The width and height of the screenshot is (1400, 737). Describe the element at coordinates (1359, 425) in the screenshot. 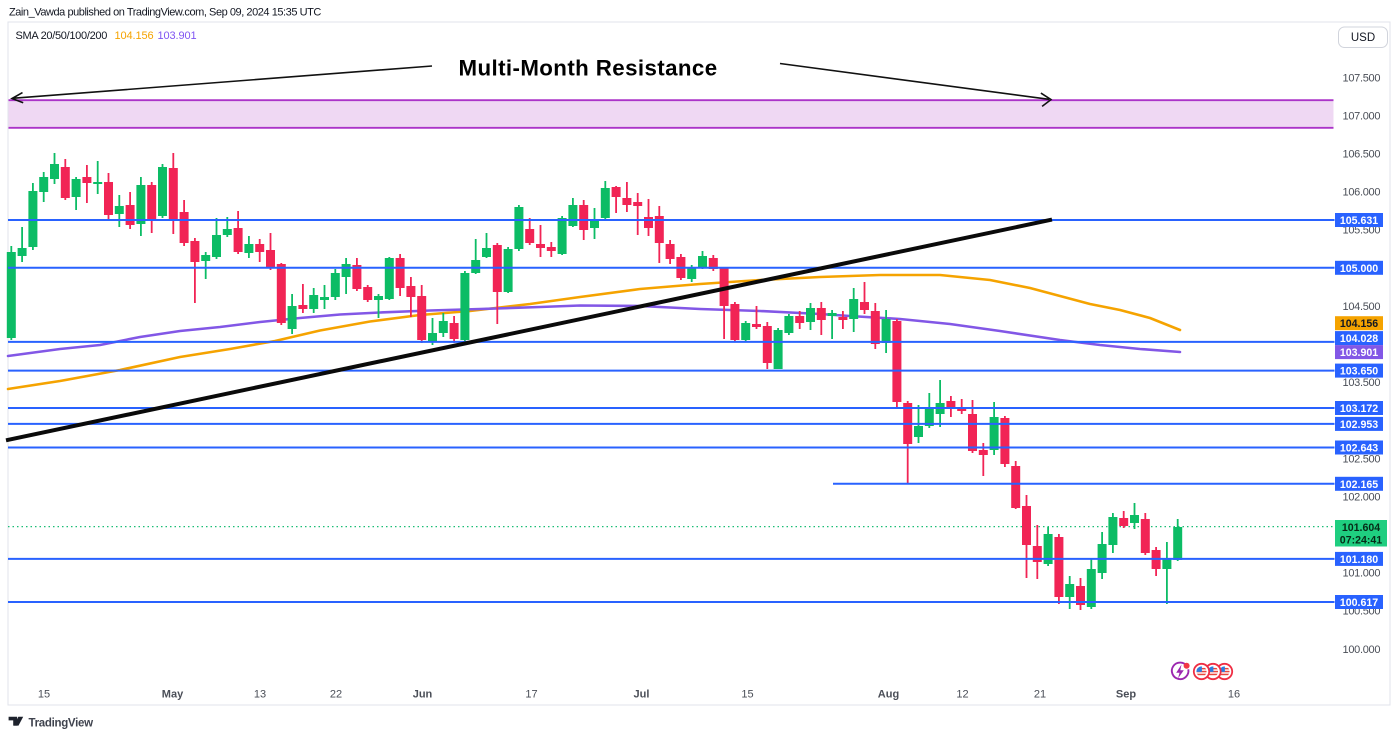

I see `svg-text: 102.953` at that location.